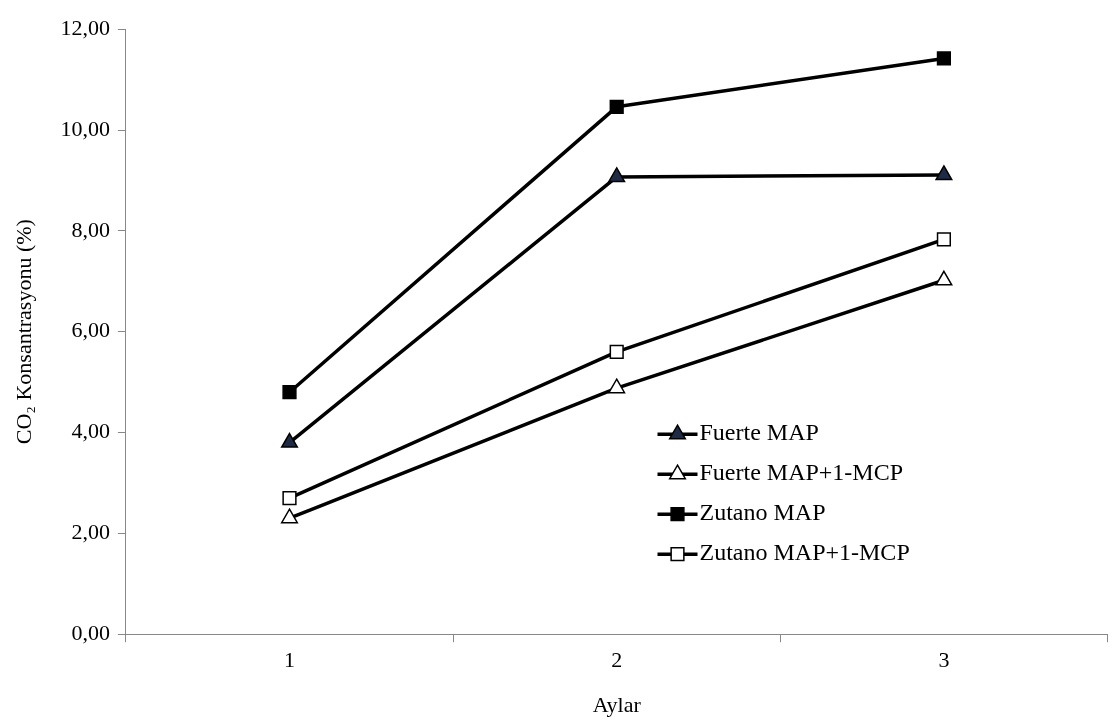  Describe the element at coordinates (23, 332) in the screenshot. I see `y-axis-title: CO₂ Konsantrasyonu (%)` at that location.